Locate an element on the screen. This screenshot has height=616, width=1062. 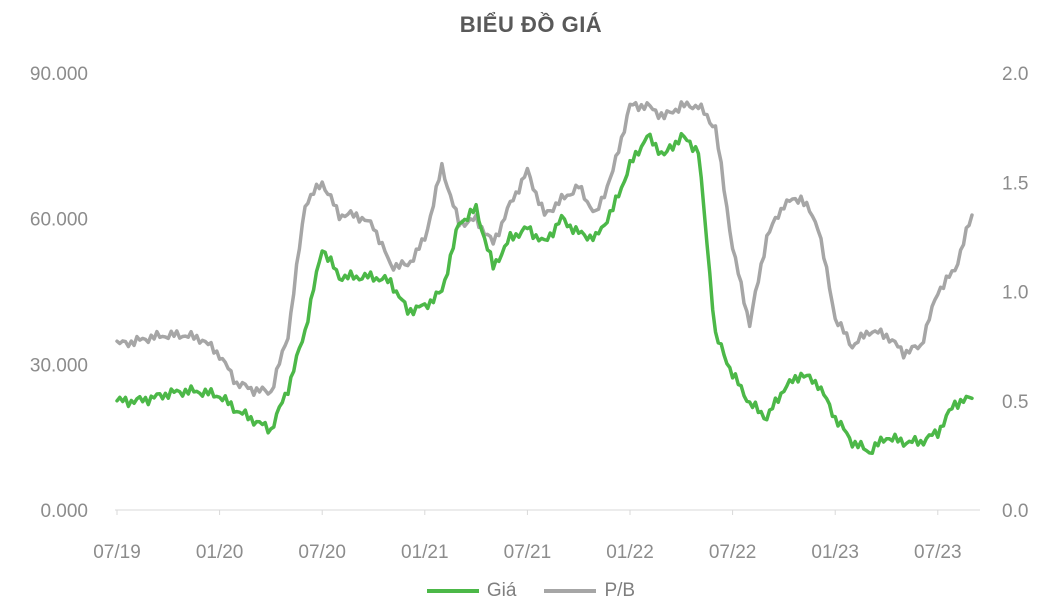
left-axis-ticks: 0.000 30.000 60.000 90.000 is located at coordinates (59, 293).